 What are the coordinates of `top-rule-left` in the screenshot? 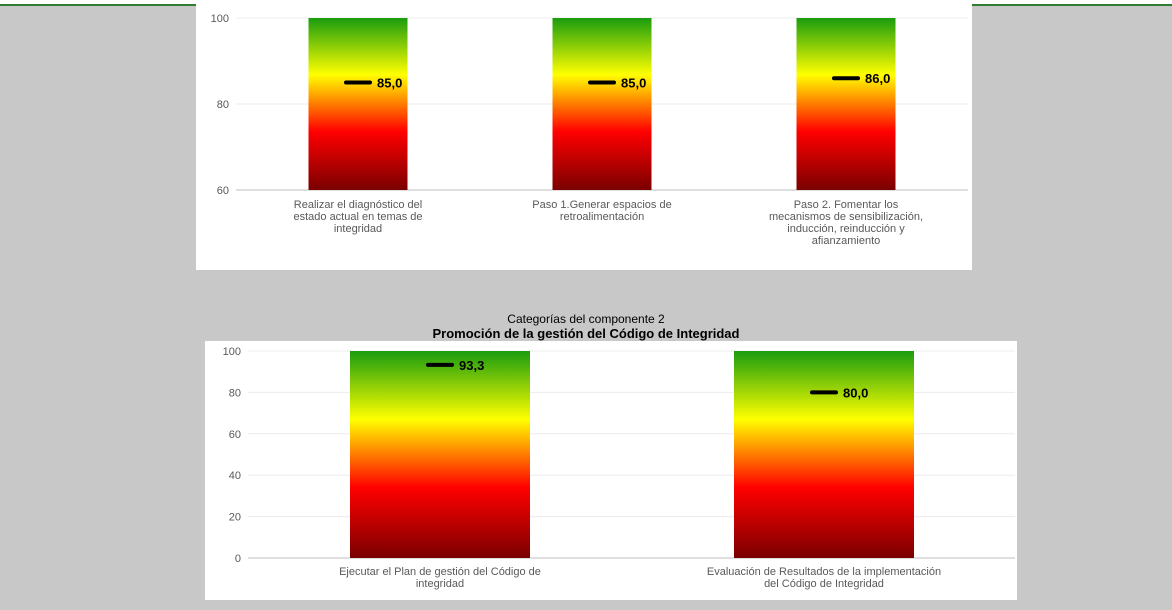 It's located at (98, 3).